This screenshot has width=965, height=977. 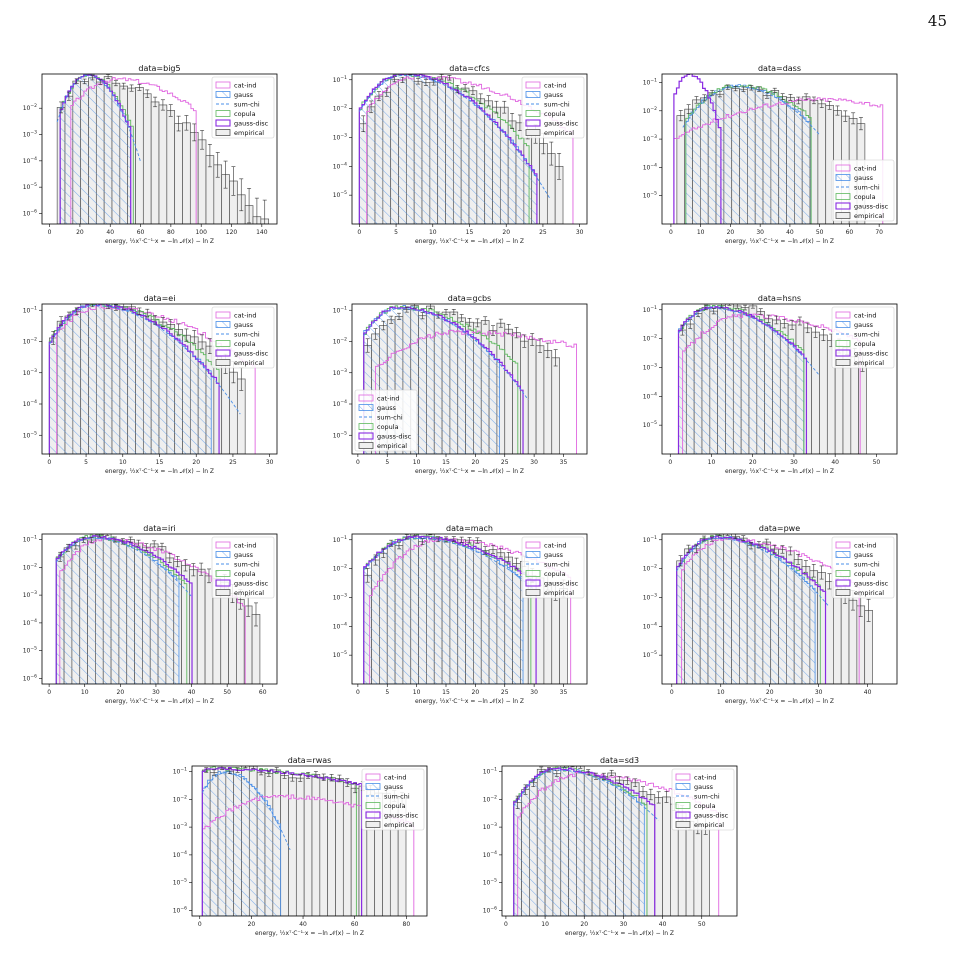 What do you see at coordinates (619, 760) in the screenshot?
I see `chart-title: data=sd3` at bounding box center [619, 760].